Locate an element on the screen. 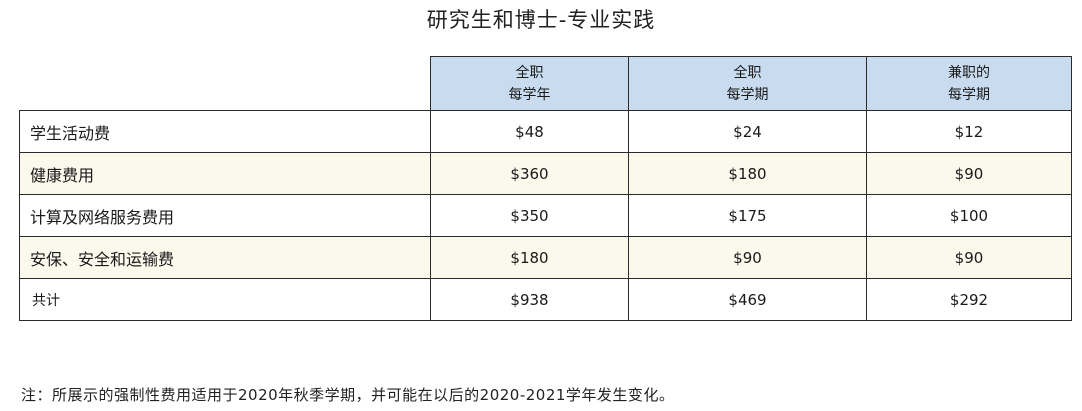 The image size is (1082, 411). column-header-fulltime-semester: 全职 每学期 is located at coordinates (747, 83).